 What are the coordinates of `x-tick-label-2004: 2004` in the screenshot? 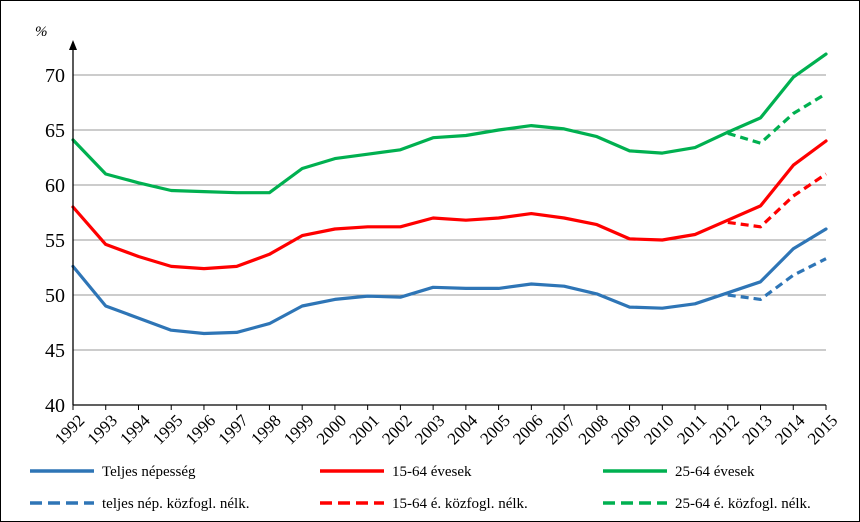 It's located at (463, 430).